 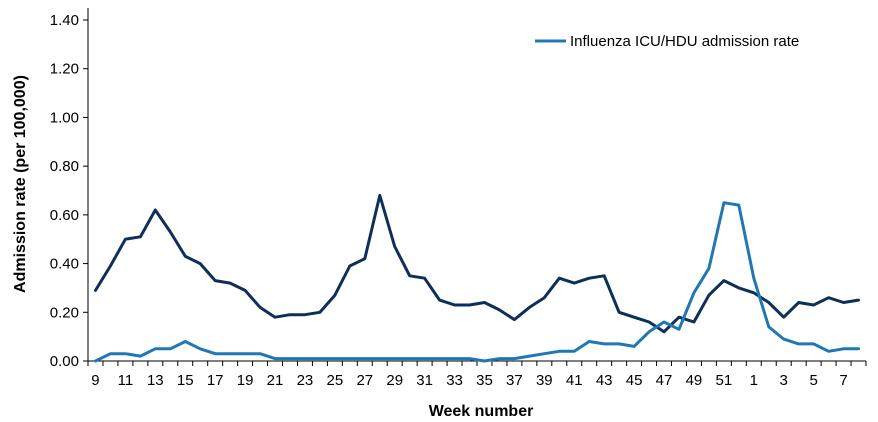 What do you see at coordinates (843, 380) in the screenshot?
I see `x-tick-label: 7` at bounding box center [843, 380].